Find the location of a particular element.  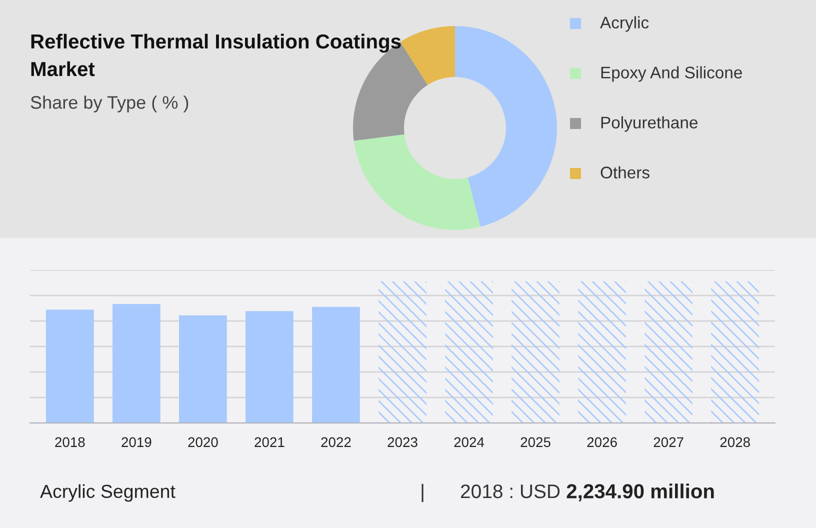

x-tick-label: 2028 is located at coordinates (735, 442).